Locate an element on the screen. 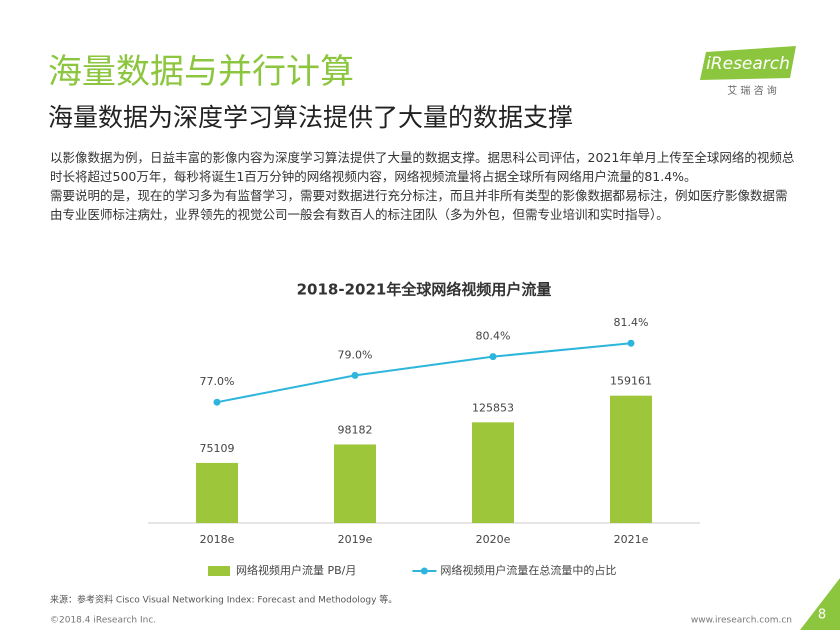 The image size is (840, 630). x-tick-label: 2021e is located at coordinates (631, 539).